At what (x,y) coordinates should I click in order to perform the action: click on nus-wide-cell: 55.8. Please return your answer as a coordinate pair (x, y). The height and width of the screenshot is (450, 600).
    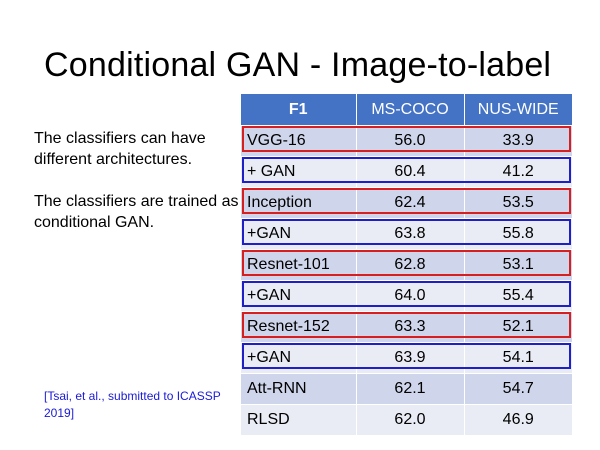
    Looking at the image, I should click on (518, 234).